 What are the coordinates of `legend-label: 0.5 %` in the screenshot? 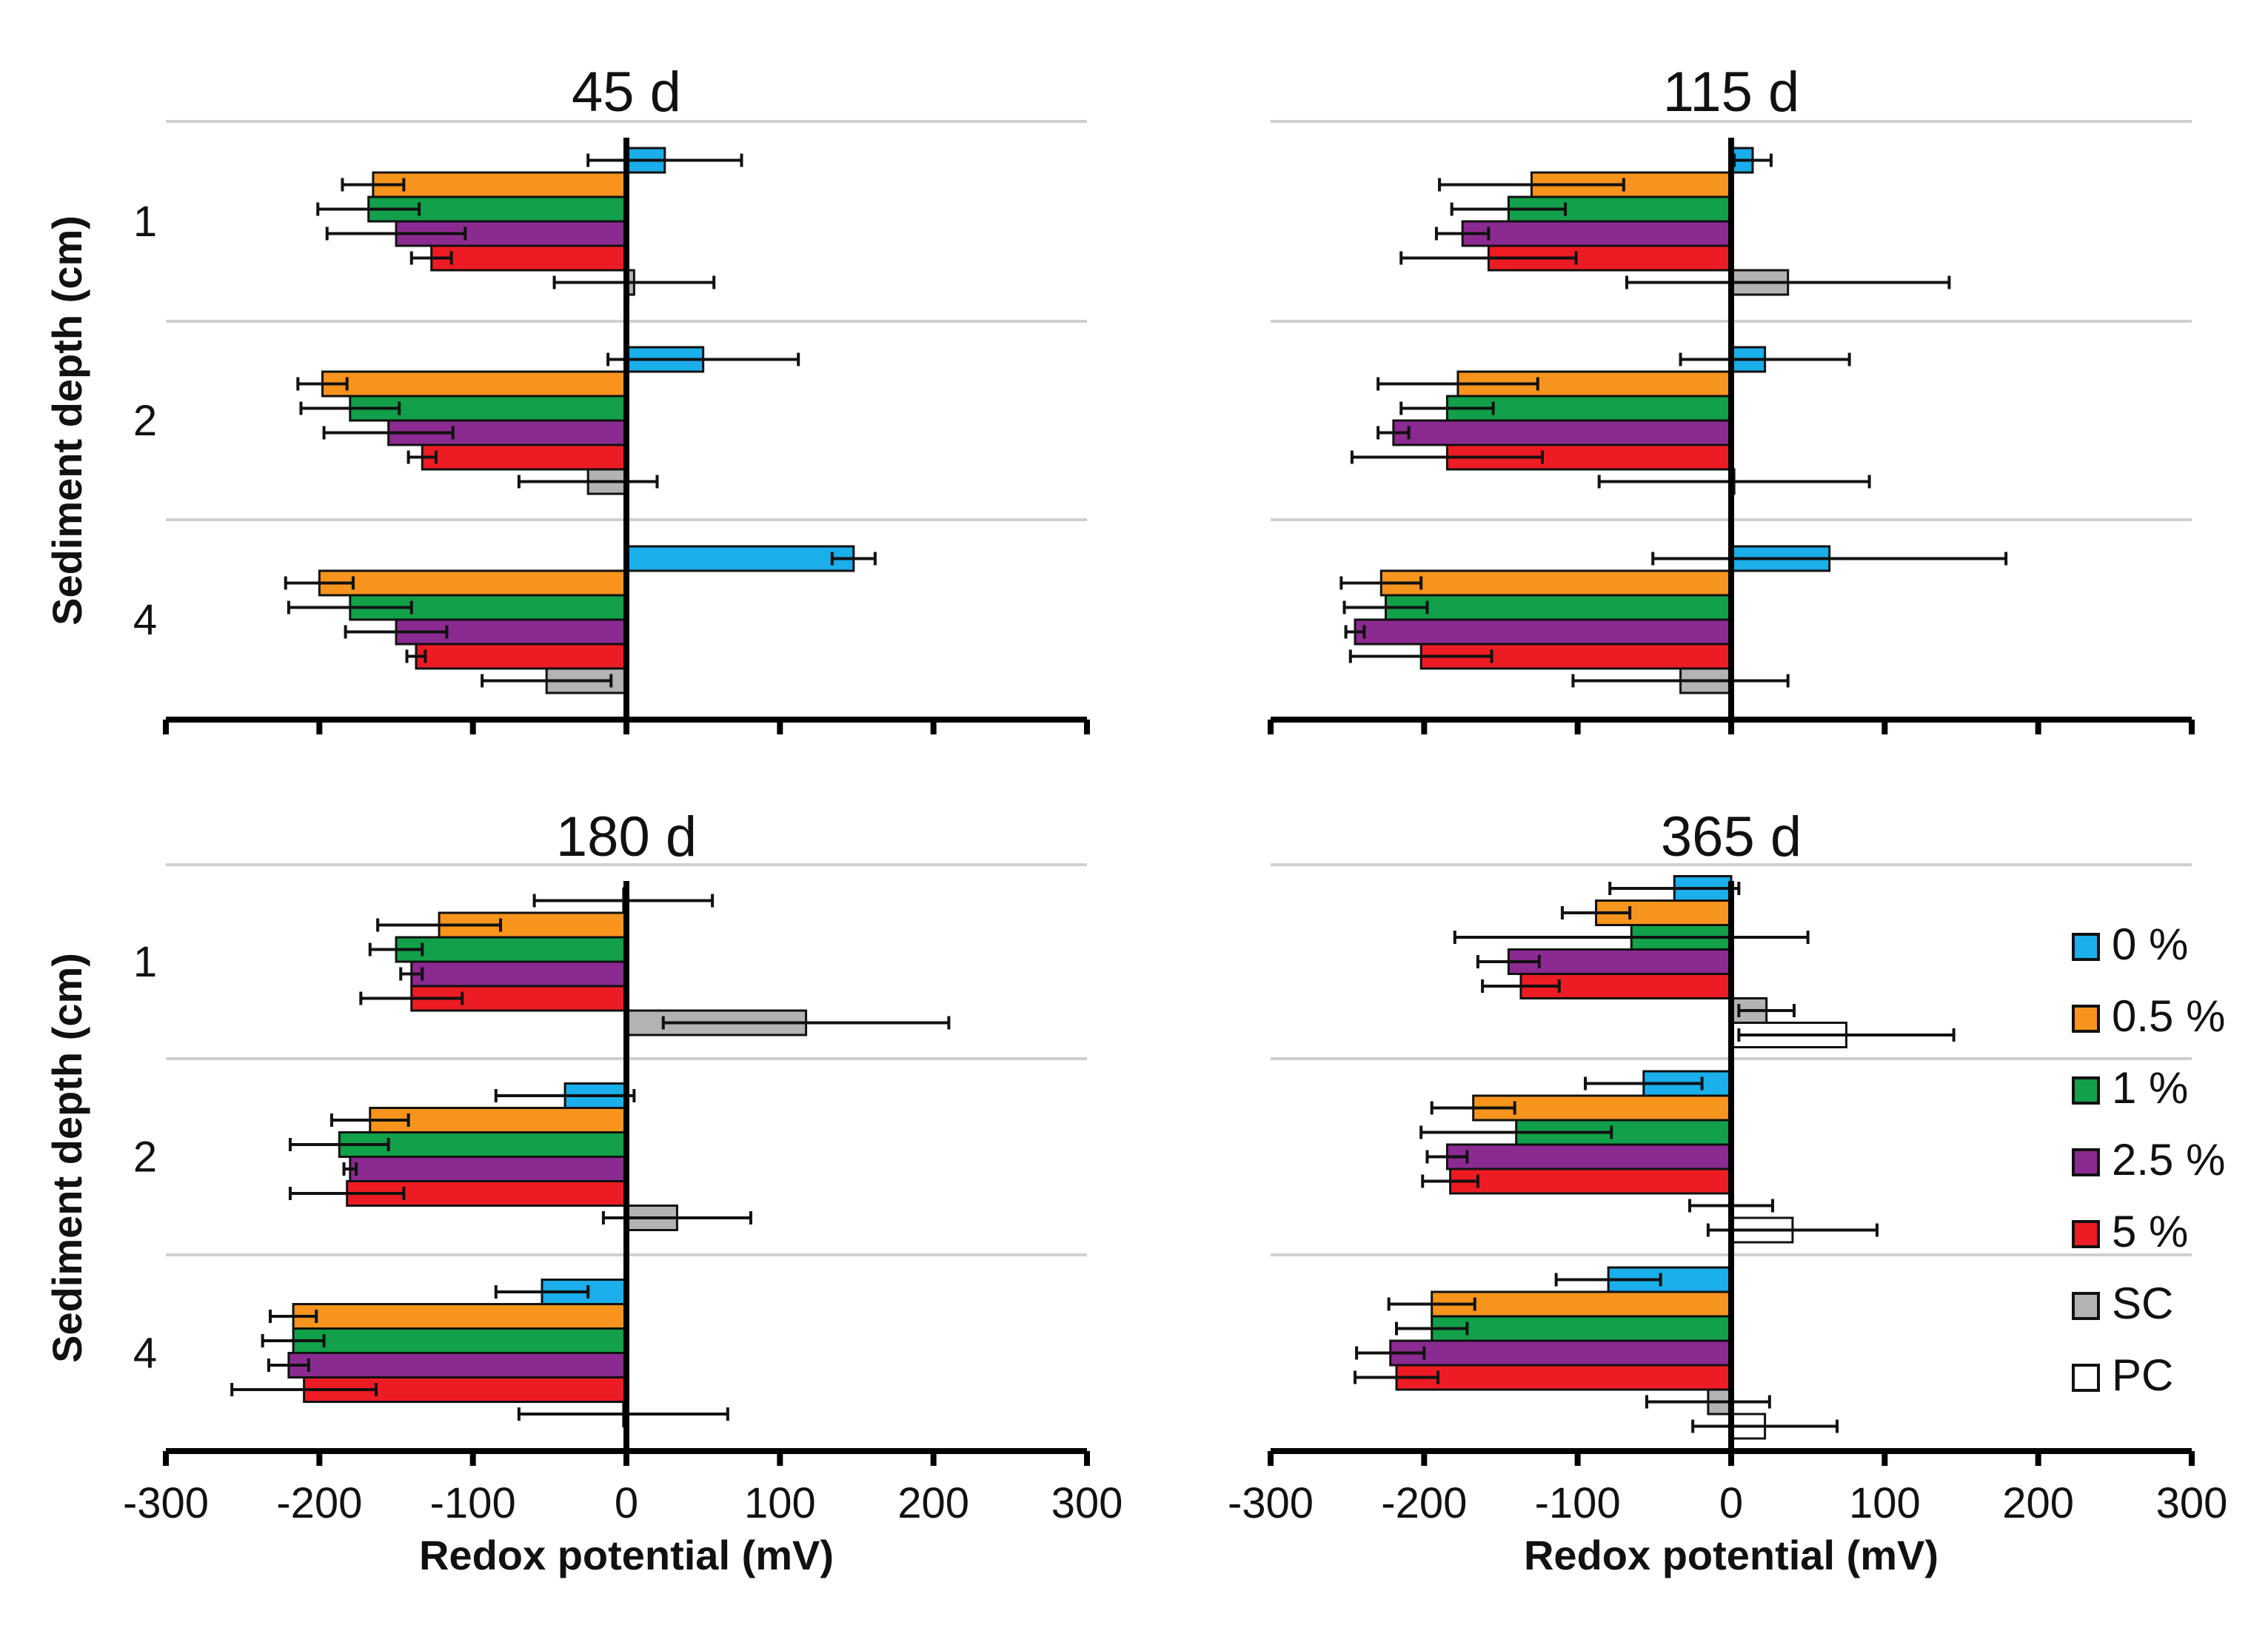 It's located at (2168, 1016).